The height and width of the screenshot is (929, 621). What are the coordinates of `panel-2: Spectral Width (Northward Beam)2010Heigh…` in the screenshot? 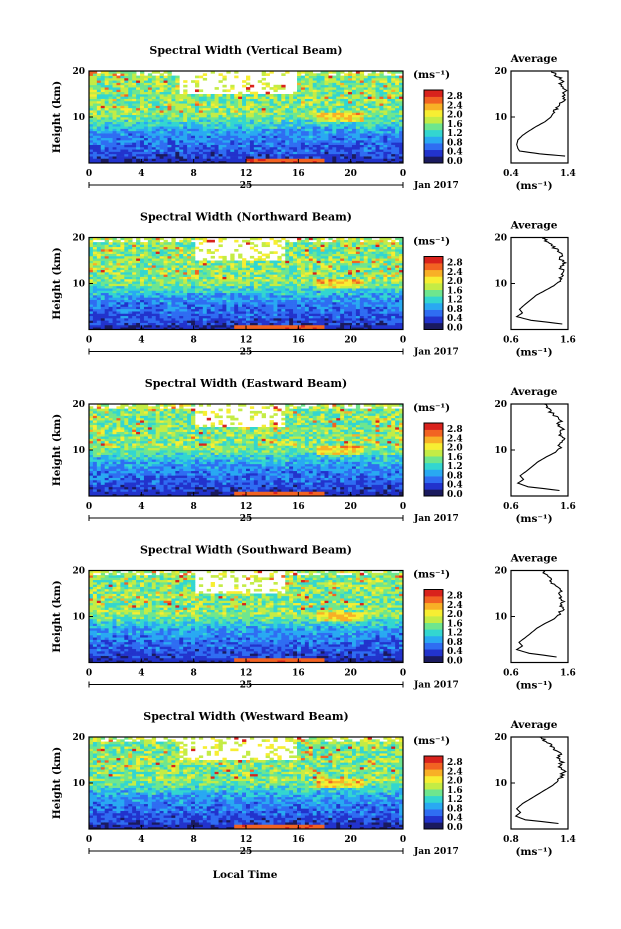 It's located at (313, 285).